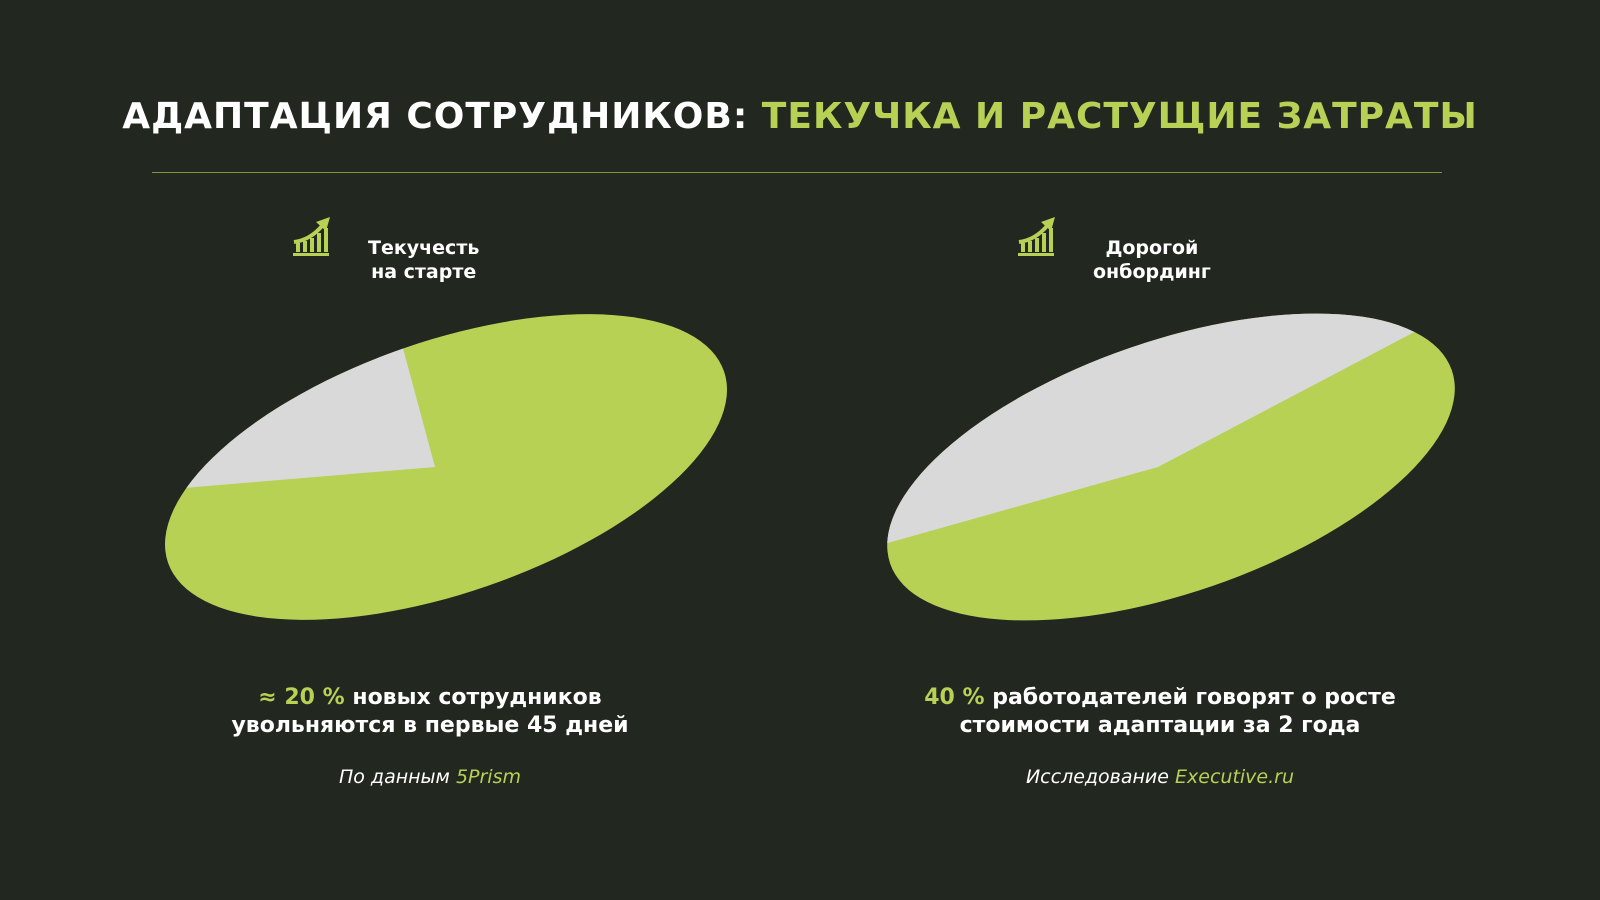 The height and width of the screenshot is (900, 1600). I want to click on stat-text: увольняются в первые 45 дней, so click(430, 725).